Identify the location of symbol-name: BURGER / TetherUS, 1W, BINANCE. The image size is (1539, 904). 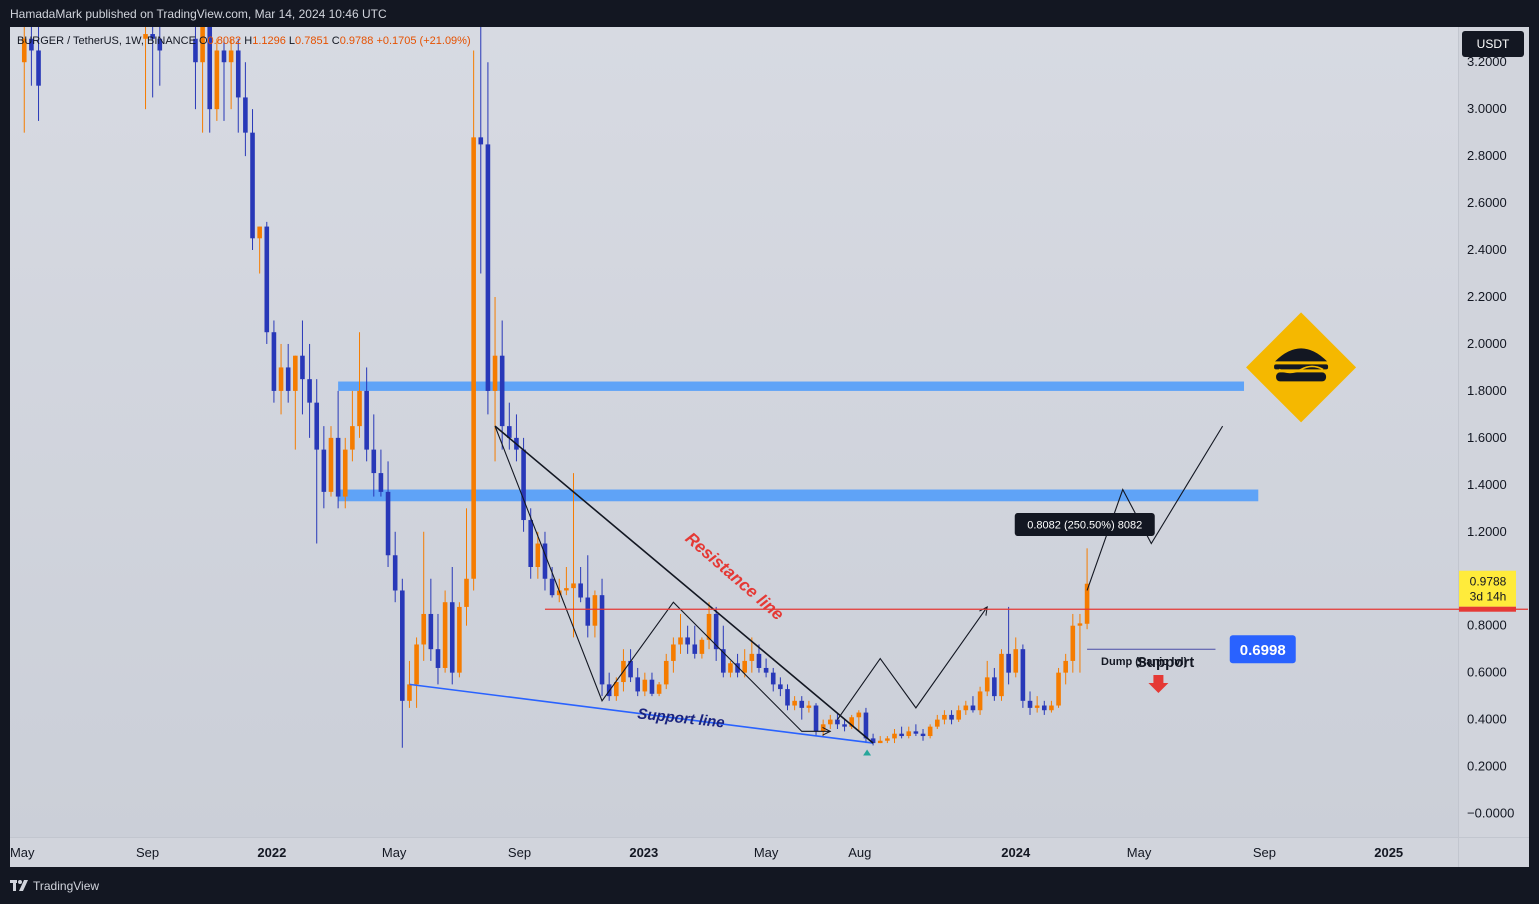
(106, 41).